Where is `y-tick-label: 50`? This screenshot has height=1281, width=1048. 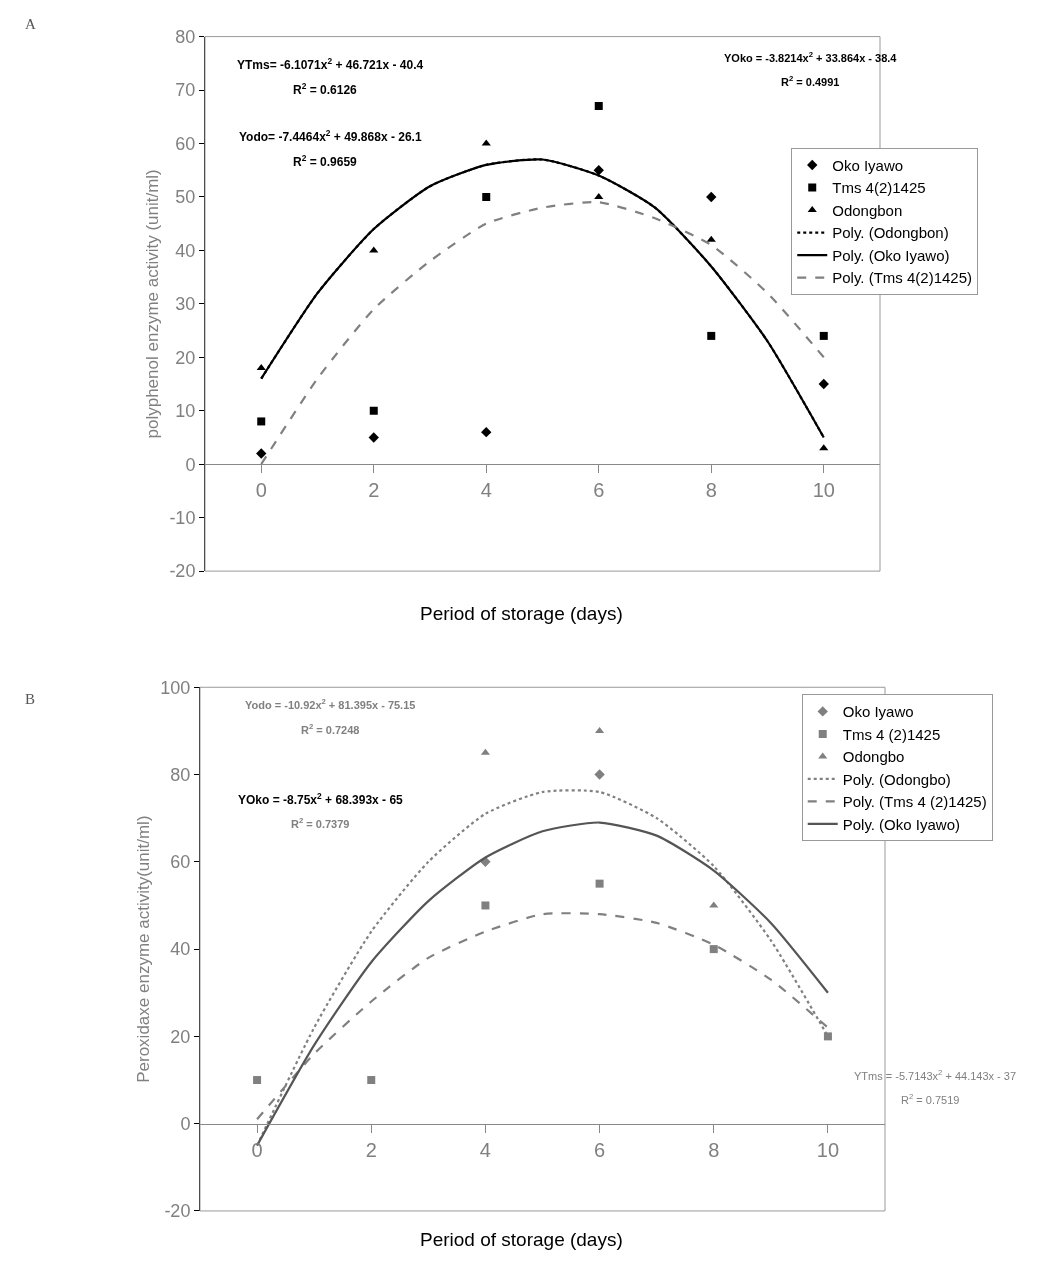
y-tick-label: 50 is located at coordinates (185, 197).